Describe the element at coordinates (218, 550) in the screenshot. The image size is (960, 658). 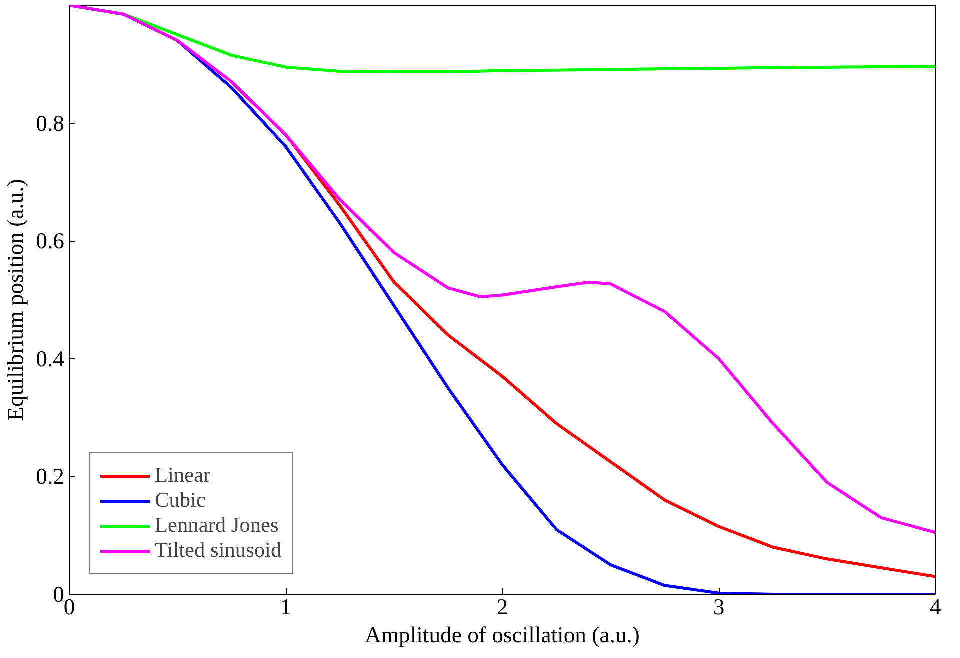
I see `legend-label: Tilted sinusoid` at that location.